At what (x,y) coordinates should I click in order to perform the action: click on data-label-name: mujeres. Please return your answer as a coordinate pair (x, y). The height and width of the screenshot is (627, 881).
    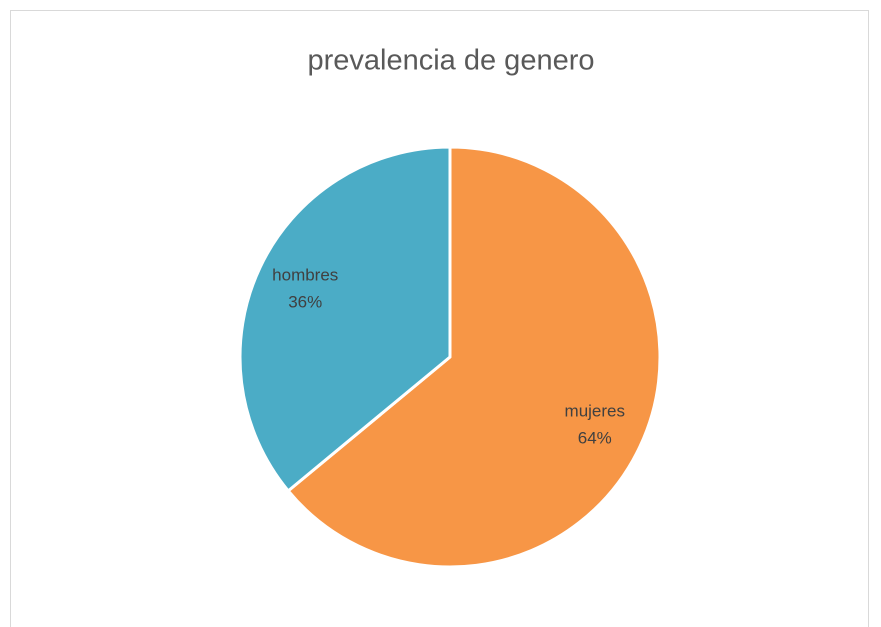
    Looking at the image, I should click on (595, 411).